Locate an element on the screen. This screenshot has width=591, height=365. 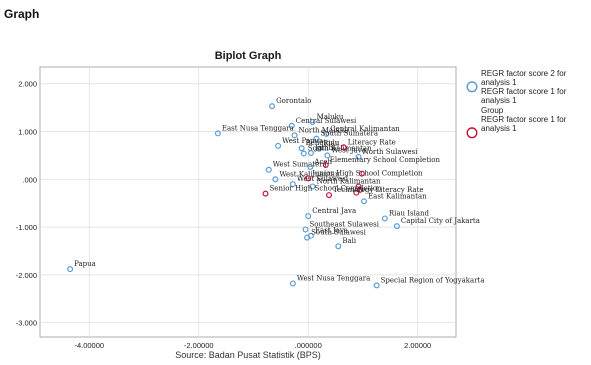
legend-variable-marker is located at coordinates (472, 133).